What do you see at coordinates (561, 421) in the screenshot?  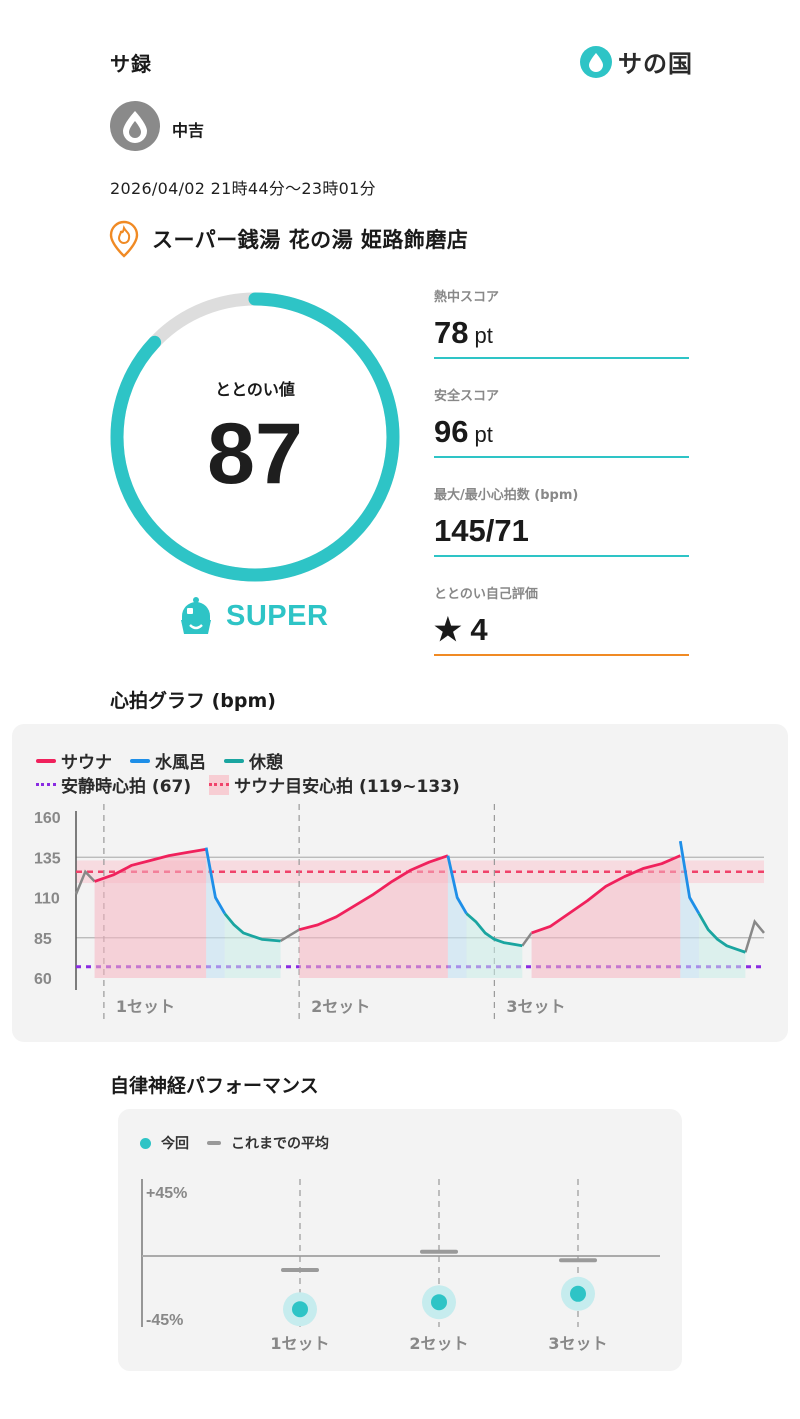 I see `metric-safety-score: 安全スコア 96 pt` at bounding box center [561, 421].